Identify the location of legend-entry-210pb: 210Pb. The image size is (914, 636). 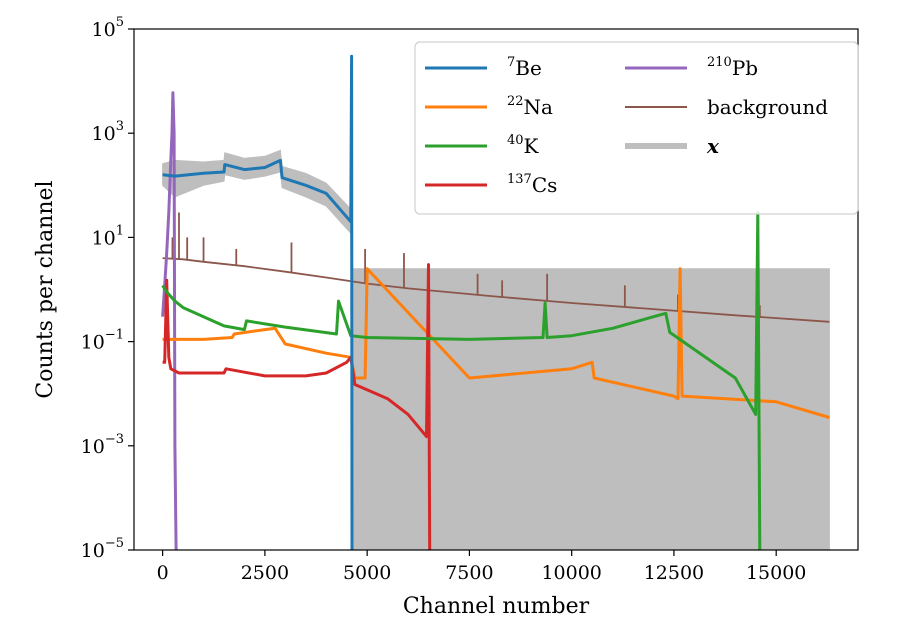
(732, 67).